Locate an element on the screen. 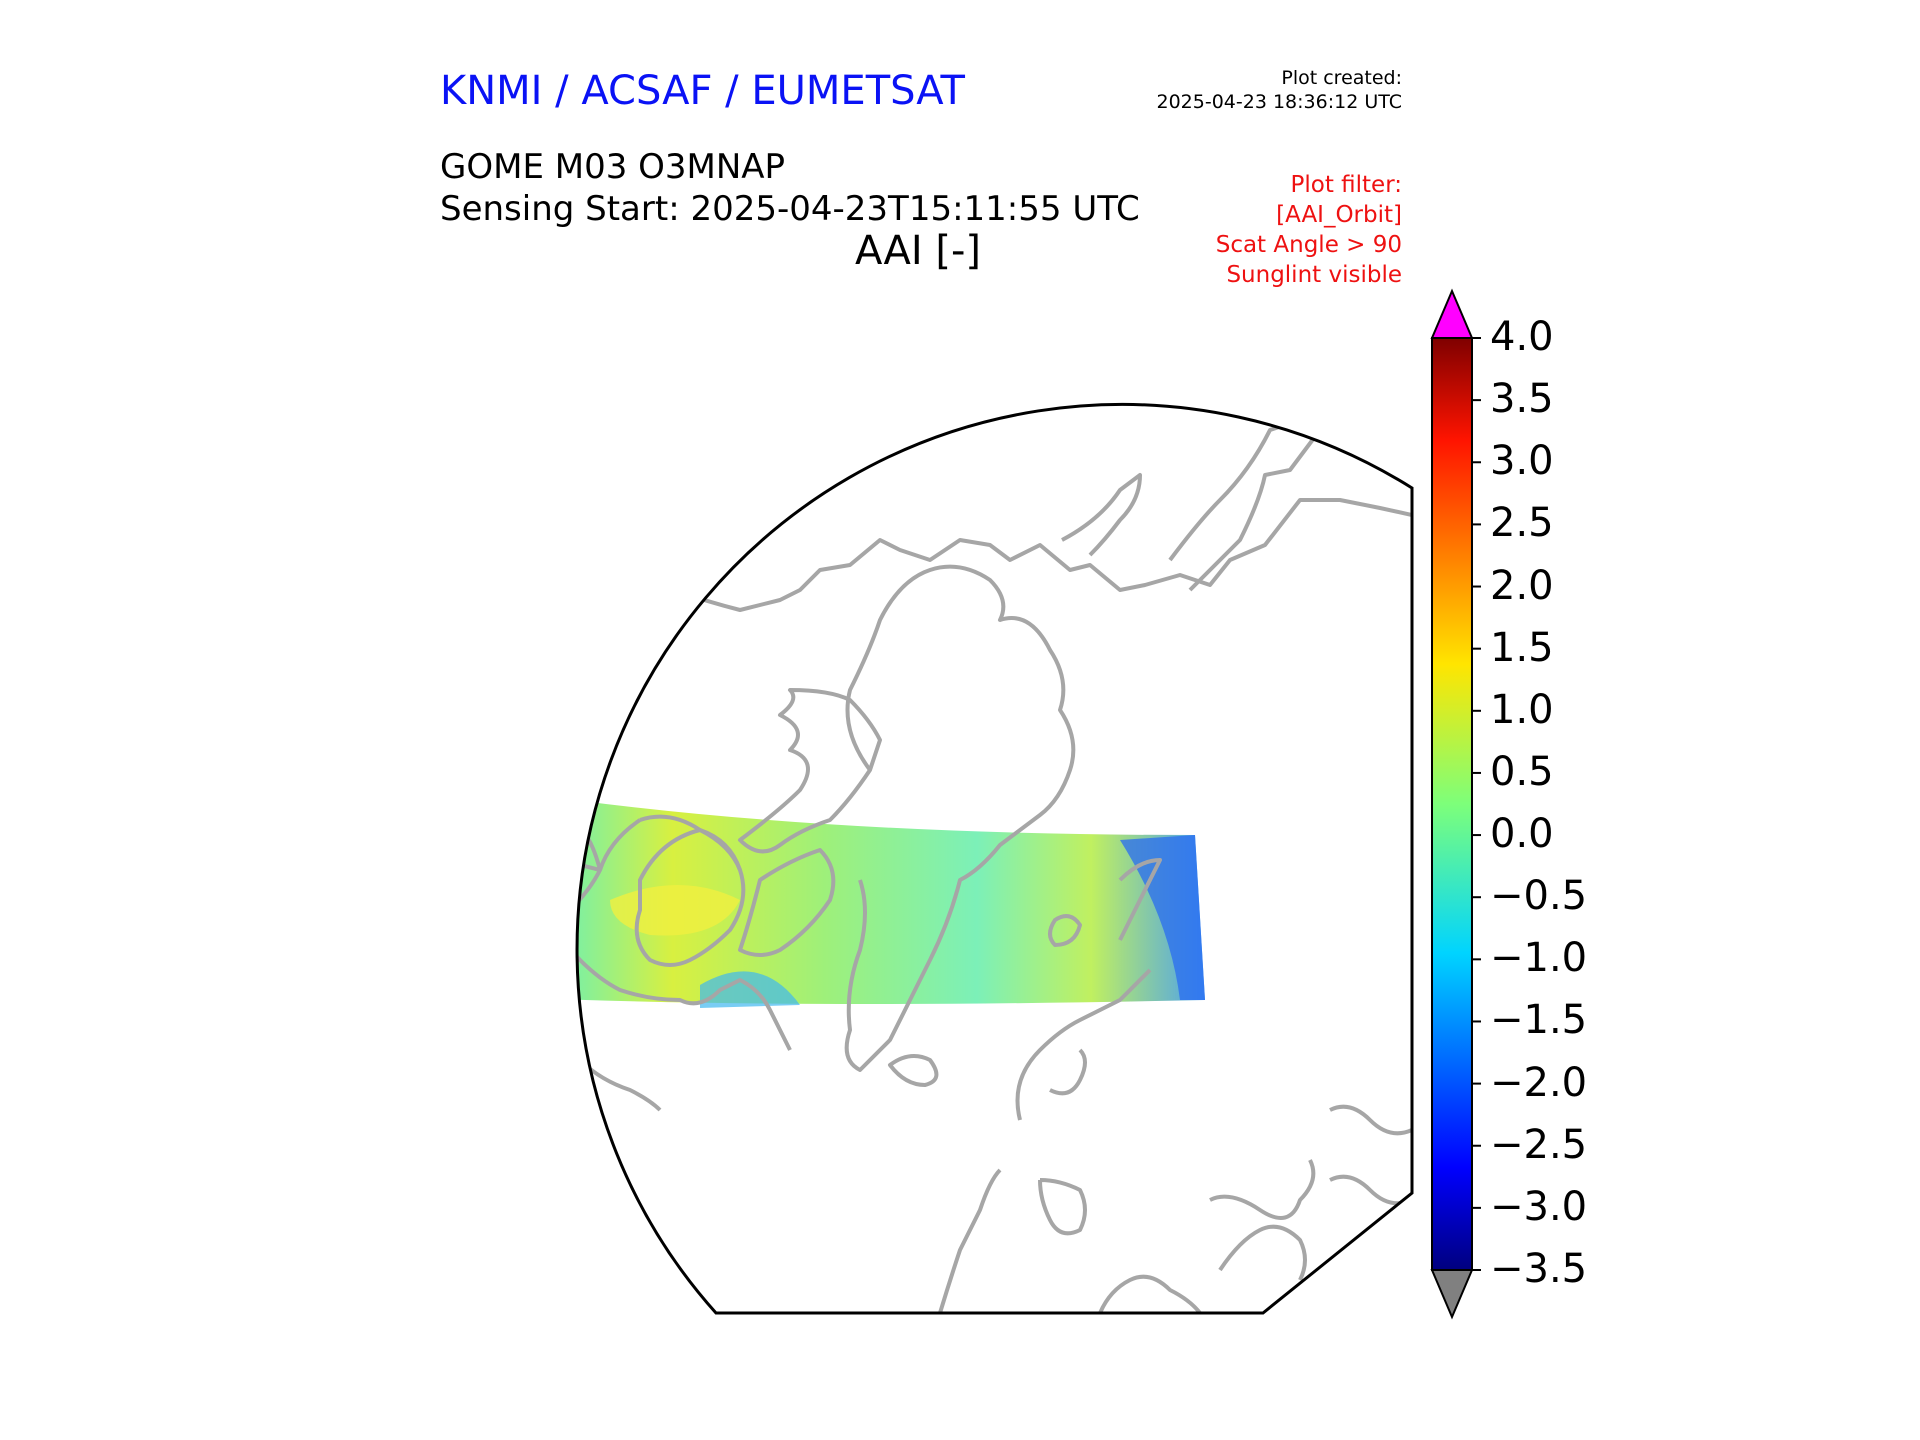 Image resolution: width=1920 pixels, height=1440 pixels. colorbar-tick-label: 3.0 is located at coordinates (1522, 461).